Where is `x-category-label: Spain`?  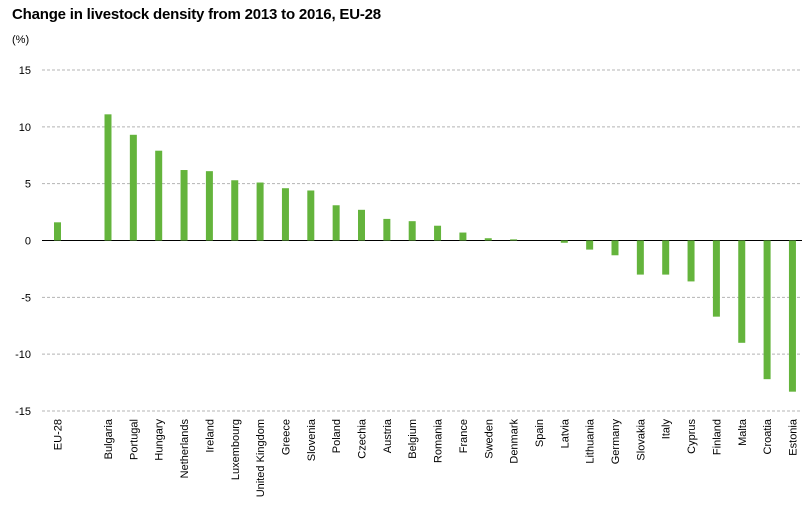 x-category-label: Spain is located at coordinates (540, 433).